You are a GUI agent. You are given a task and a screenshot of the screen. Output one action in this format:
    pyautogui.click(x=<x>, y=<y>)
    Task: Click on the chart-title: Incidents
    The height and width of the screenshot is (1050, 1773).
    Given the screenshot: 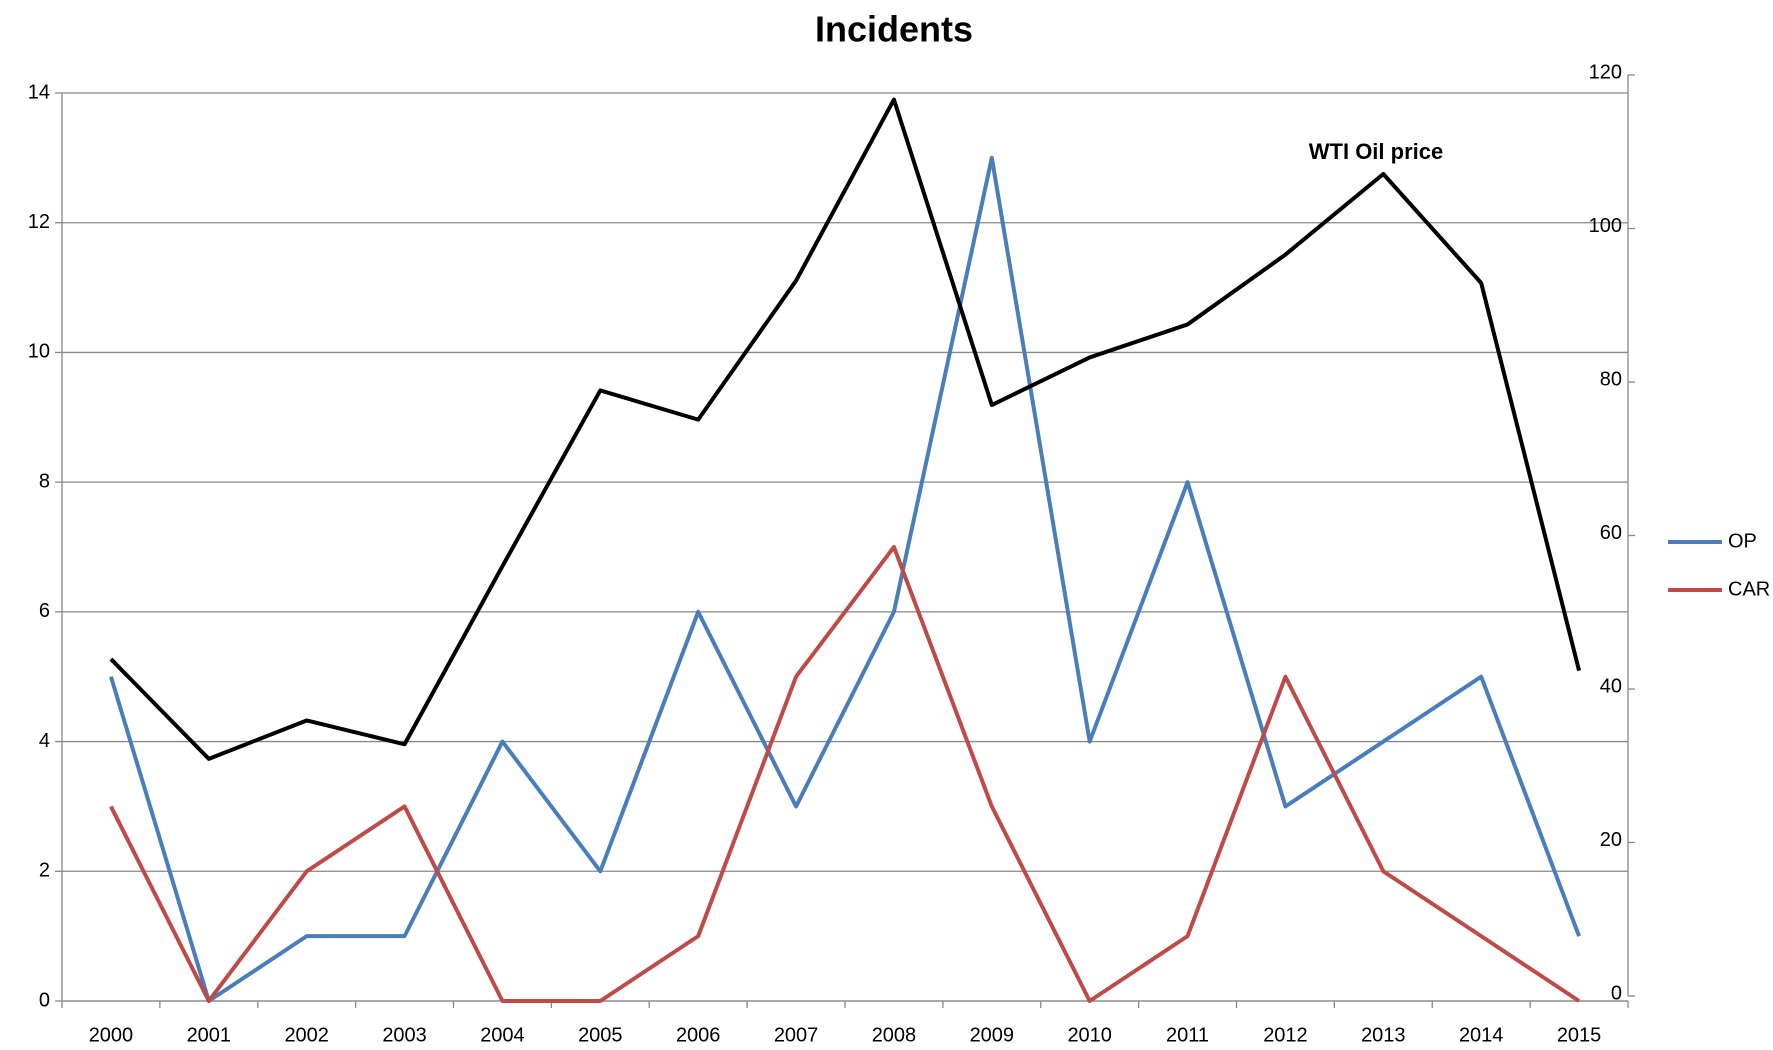 What is the action you would take?
    pyautogui.click(x=894, y=29)
    